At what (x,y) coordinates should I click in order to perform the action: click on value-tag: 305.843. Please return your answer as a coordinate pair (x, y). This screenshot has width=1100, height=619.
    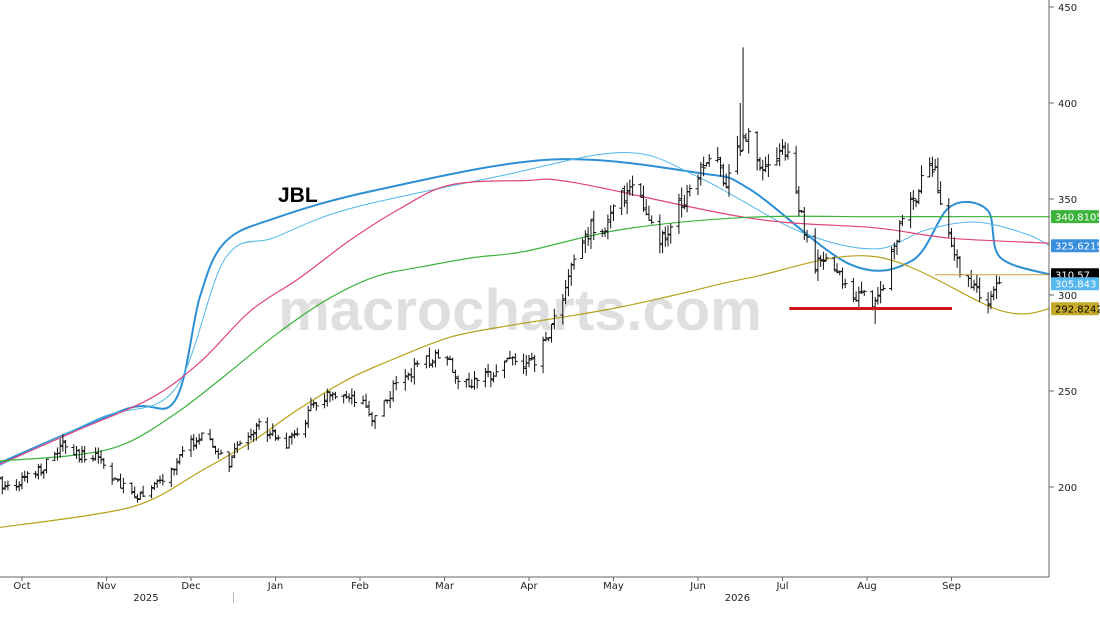
    Looking at the image, I should click on (1075, 284).